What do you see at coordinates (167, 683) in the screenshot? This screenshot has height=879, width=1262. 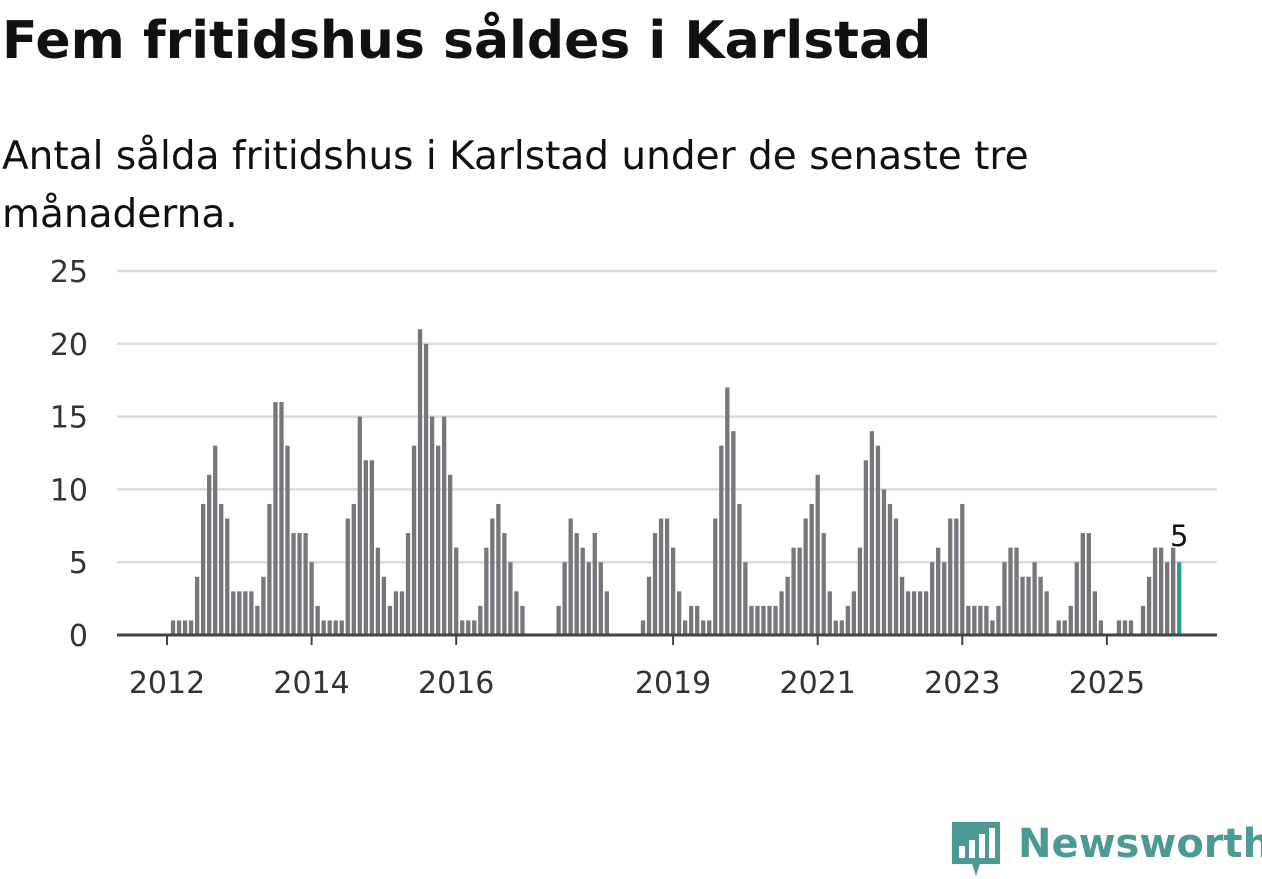 I see `x-tick-label: 2012` at bounding box center [167, 683].